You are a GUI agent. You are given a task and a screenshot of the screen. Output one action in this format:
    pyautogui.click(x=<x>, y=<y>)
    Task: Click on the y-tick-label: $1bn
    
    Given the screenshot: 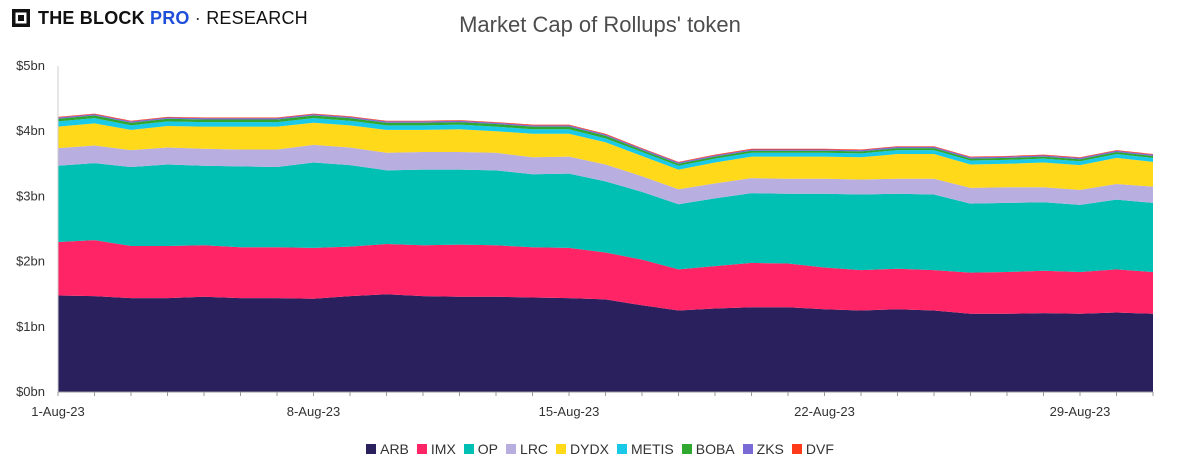 What is the action you would take?
    pyautogui.click(x=30, y=326)
    